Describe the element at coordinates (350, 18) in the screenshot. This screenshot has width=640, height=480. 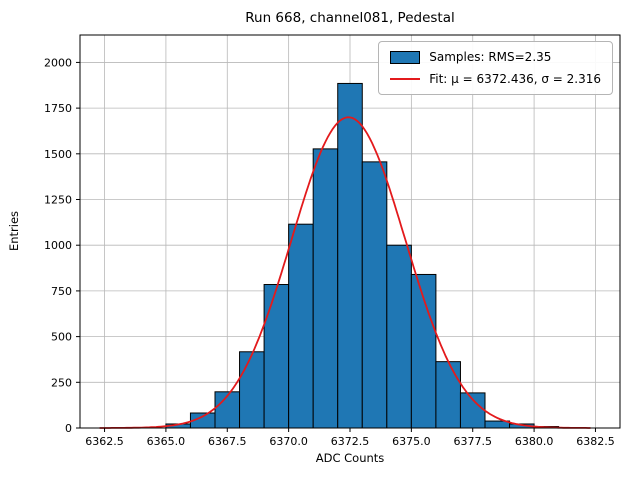
I see `chart-title: Run 668, channel081, Pedestal` at that location.